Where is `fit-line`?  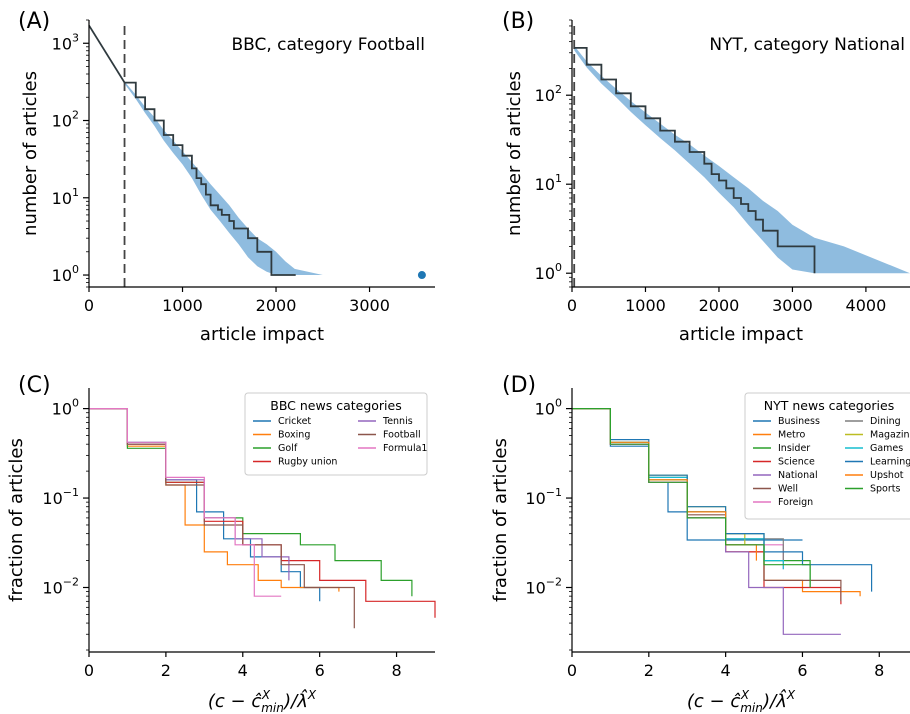 fit-line is located at coordinates (107, 54).